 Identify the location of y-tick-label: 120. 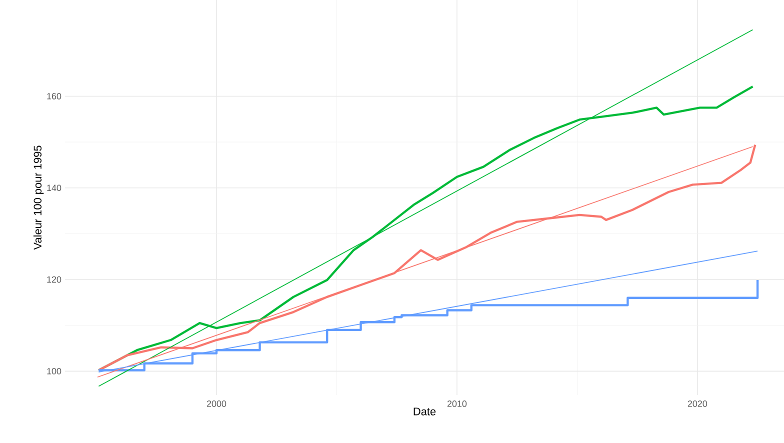
(54, 279).